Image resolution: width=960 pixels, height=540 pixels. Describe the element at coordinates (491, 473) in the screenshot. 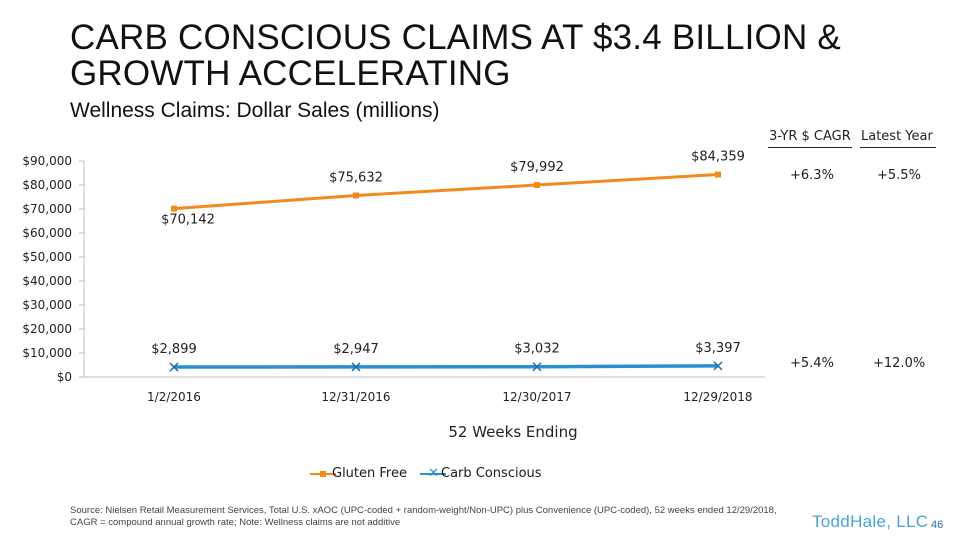

I see `legend-carb-conscious-label: Carb Conscious` at that location.